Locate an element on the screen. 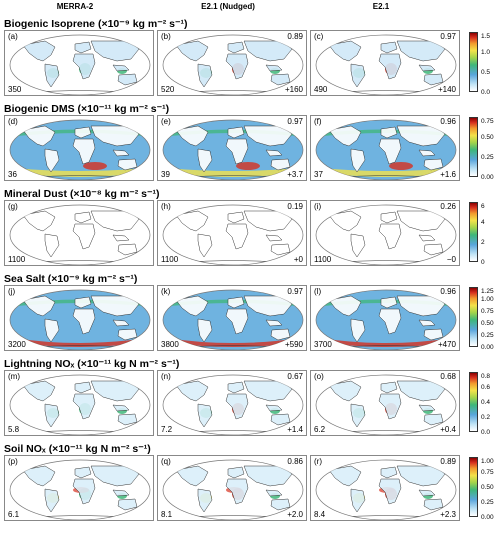 This screenshot has height=546, width=500. map-panel: (g) 1100 is located at coordinates (79, 233).